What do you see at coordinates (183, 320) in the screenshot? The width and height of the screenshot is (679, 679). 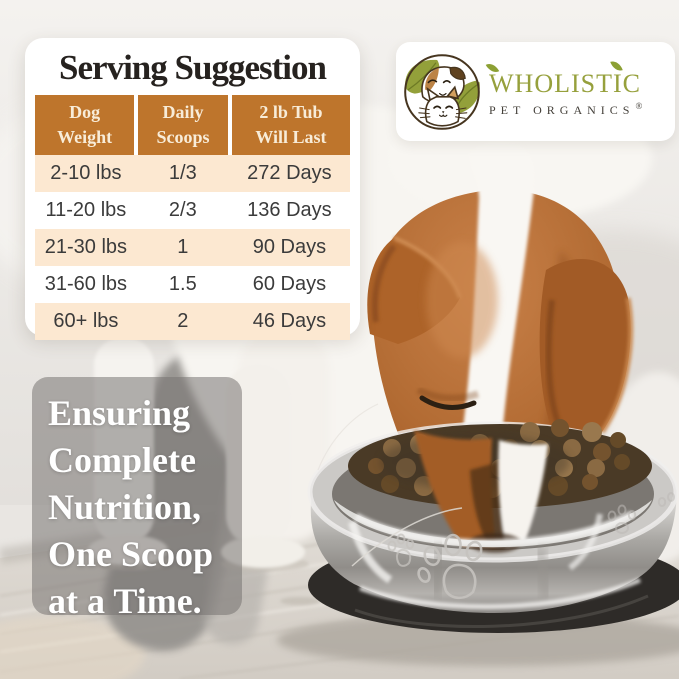 I see `table-cell: 2` at bounding box center [183, 320].